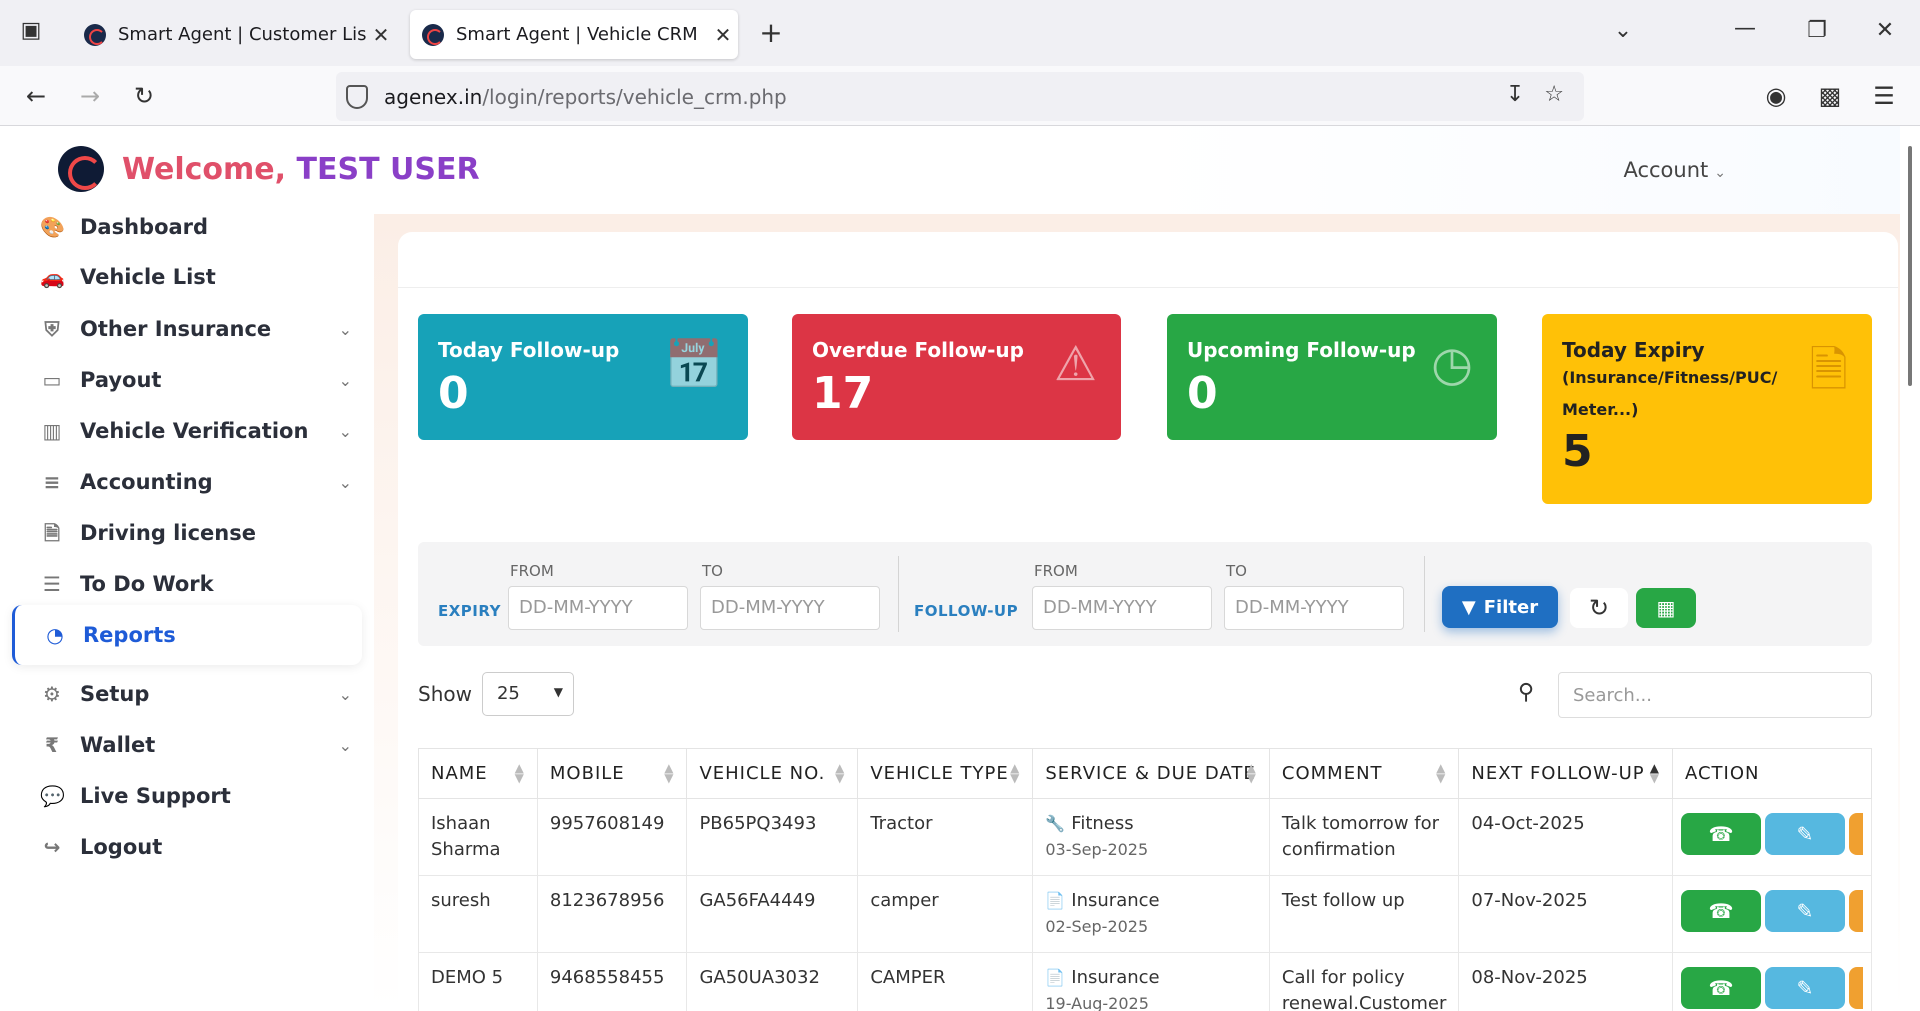 This screenshot has height=1011, width=1920. I want to click on site-favicon-icon, so click(433, 34).